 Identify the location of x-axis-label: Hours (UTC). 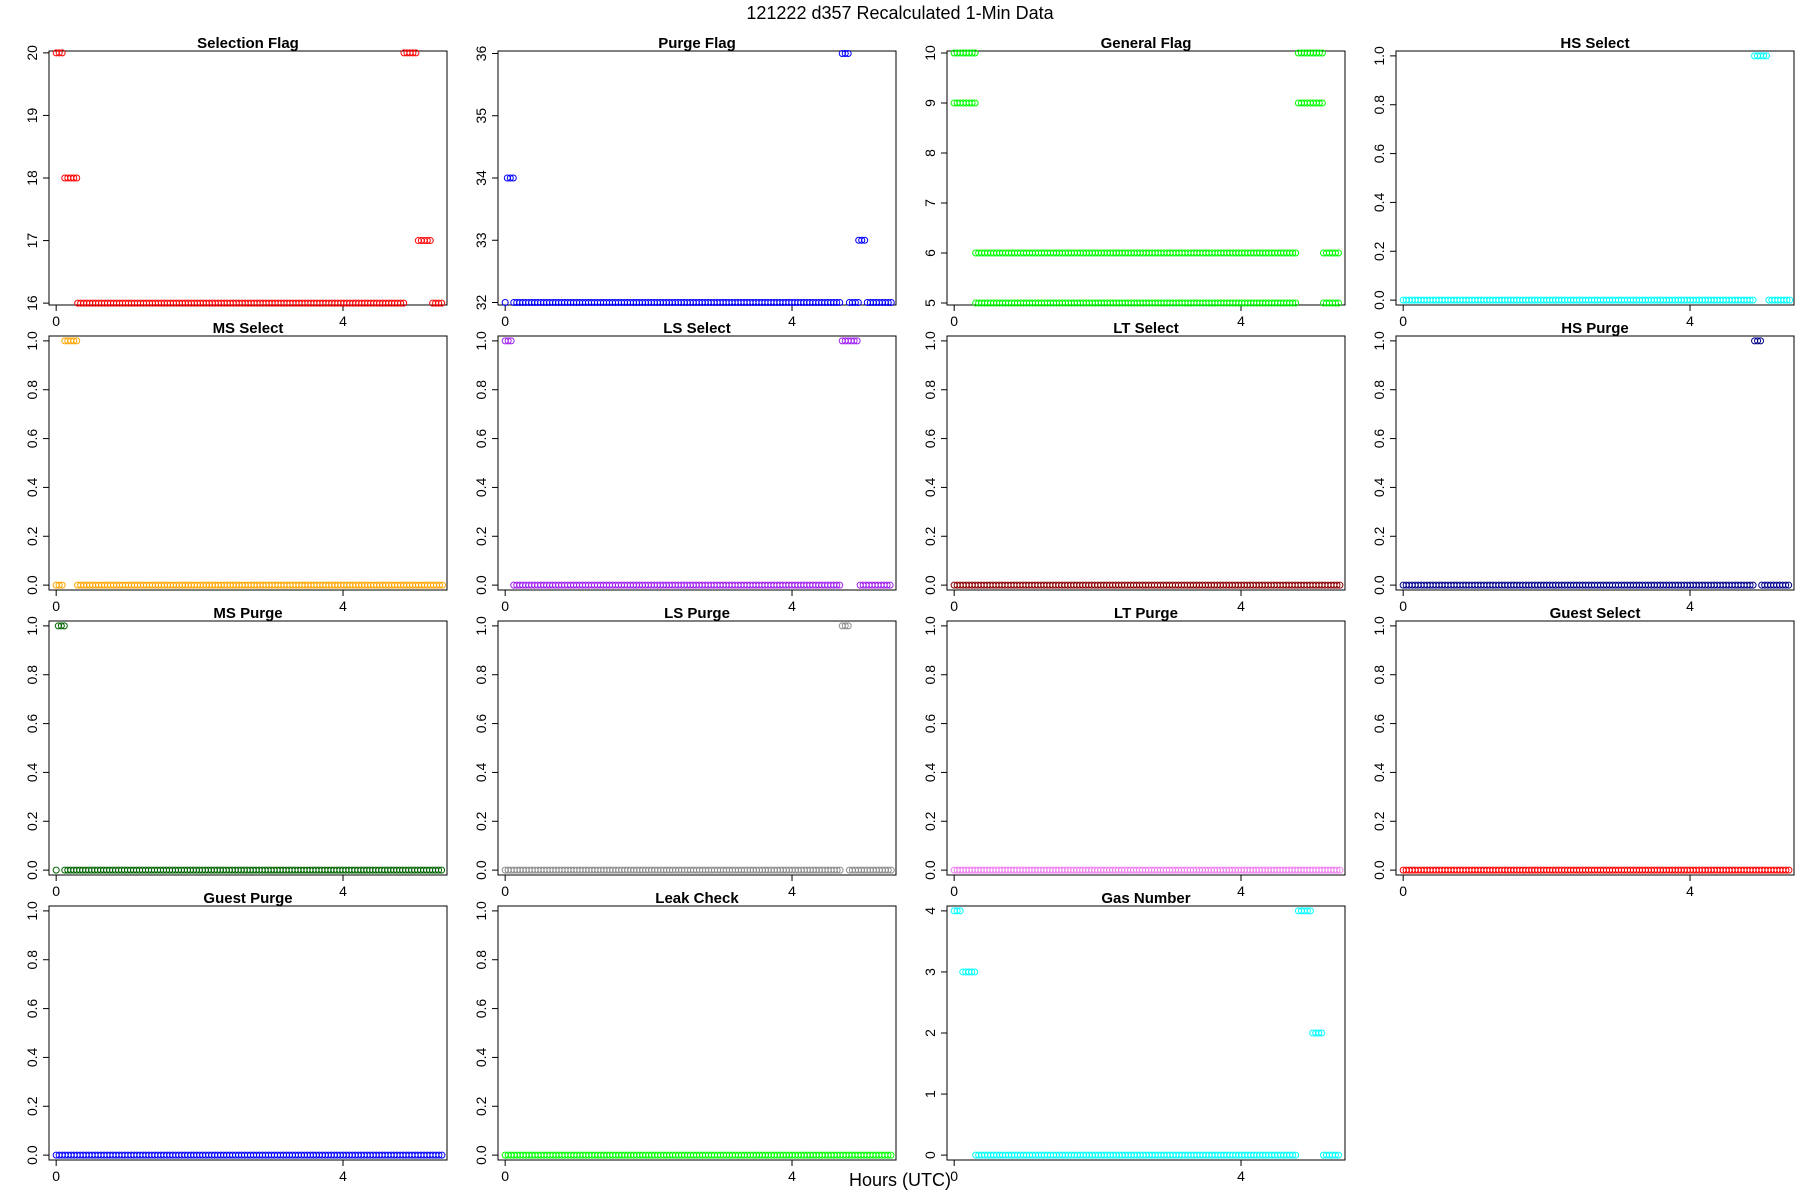
(900, 1180).